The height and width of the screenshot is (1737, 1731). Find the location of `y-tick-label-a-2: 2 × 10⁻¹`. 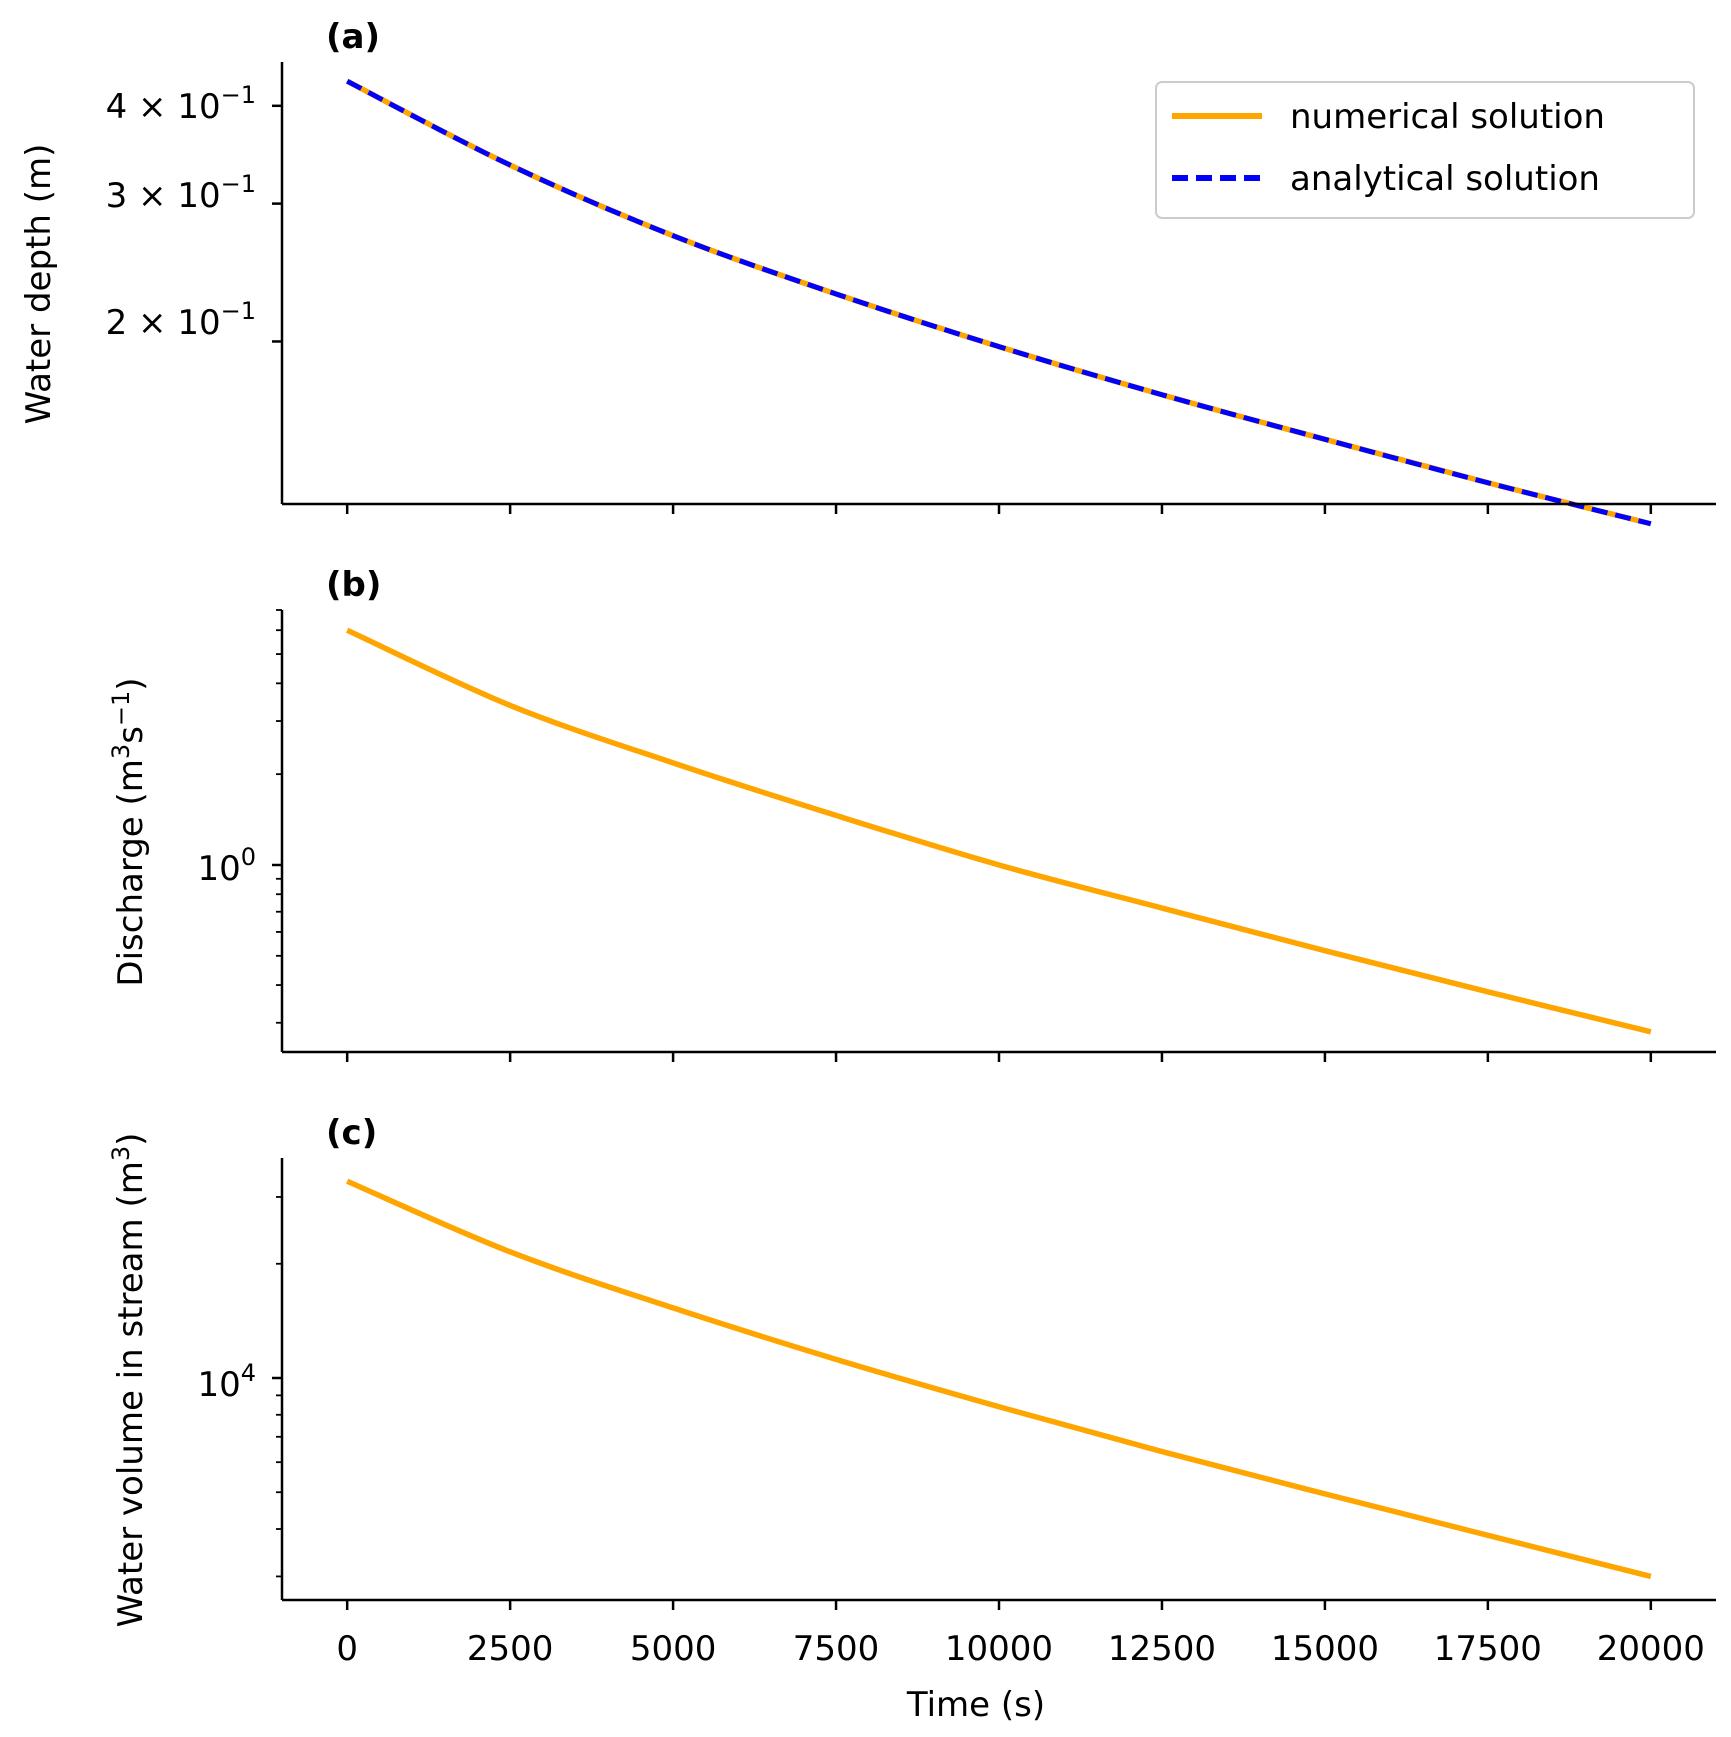

y-tick-label-a-2: 2 × 10⁻¹ is located at coordinates (181, 320).